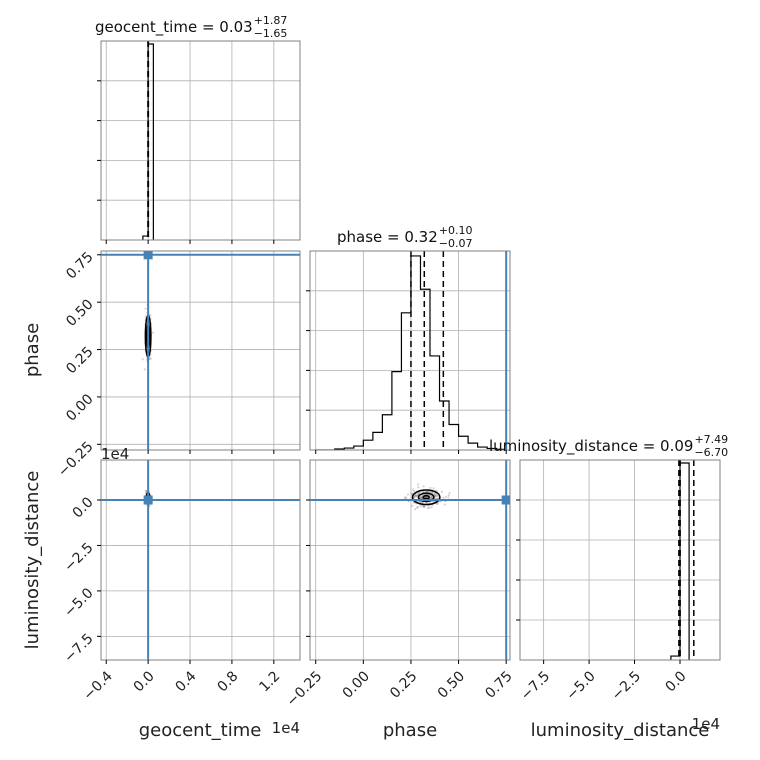  Describe the element at coordinates (79, 313) in the screenshot. I see `phase-ytick-label: 0.50` at that location.